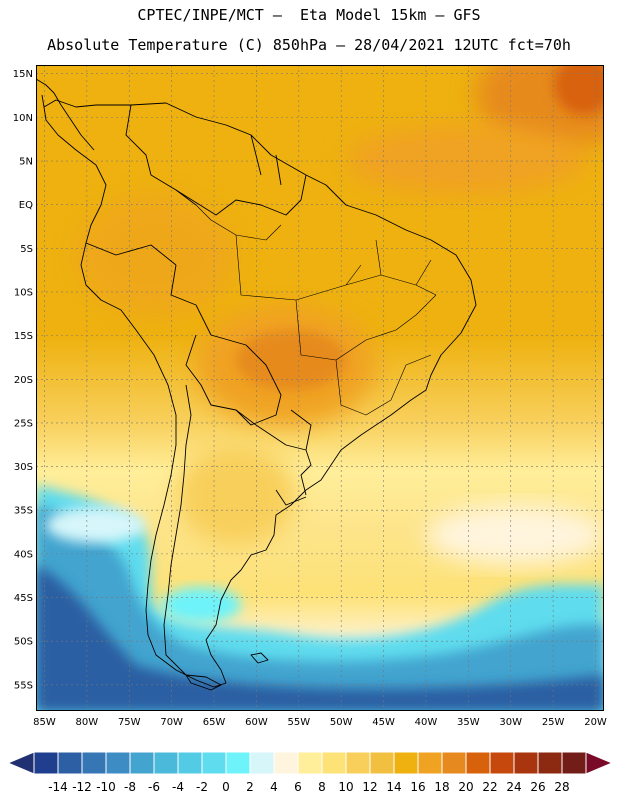 Image resolution: width=618 pixels, height=800 pixels. I want to click on lat-tick-label: 25S, so click(23, 423).